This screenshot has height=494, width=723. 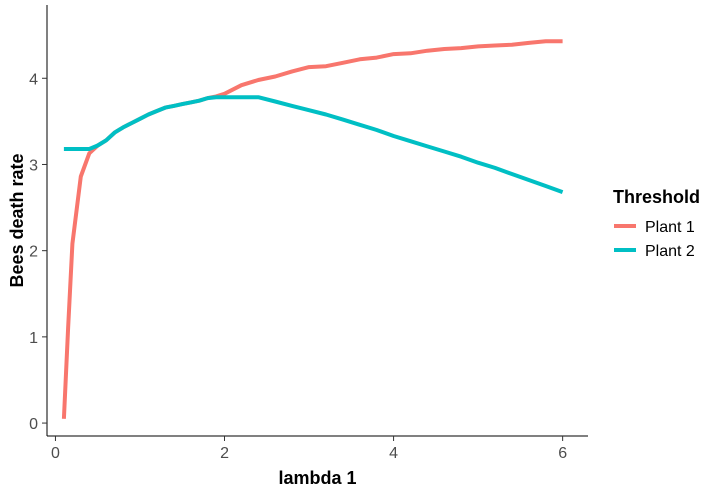 I want to click on x-tick-label: 4, so click(x=393, y=453).